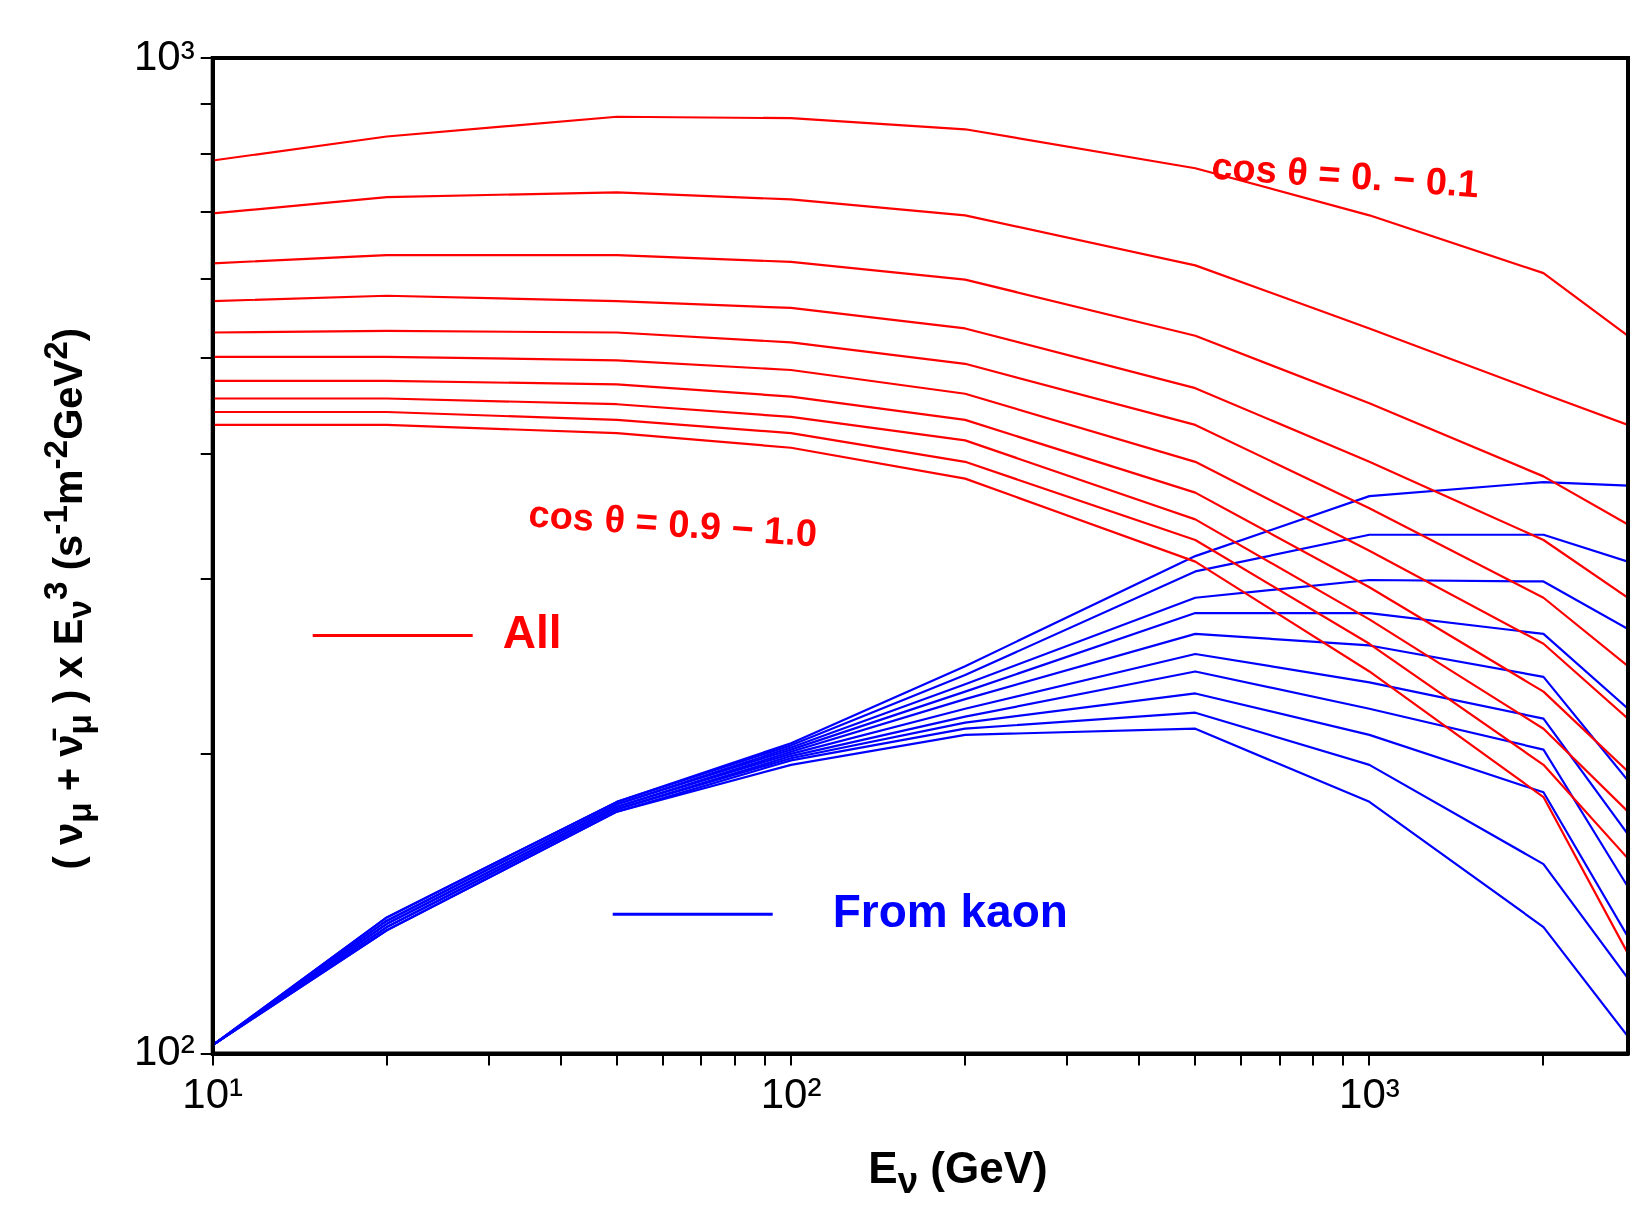 This screenshot has width=1640, height=1217. What do you see at coordinates (958, 1172) in the screenshot?
I see `x-axis-title: E$_{ν}$ (GeV)` at bounding box center [958, 1172].